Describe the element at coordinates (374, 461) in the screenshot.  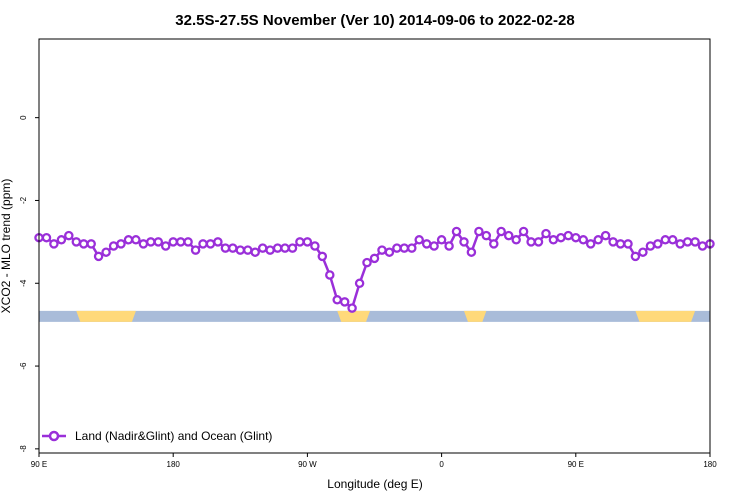
I see `x-axis: 90 E 180 90 W 0 90 E 180` at that location.